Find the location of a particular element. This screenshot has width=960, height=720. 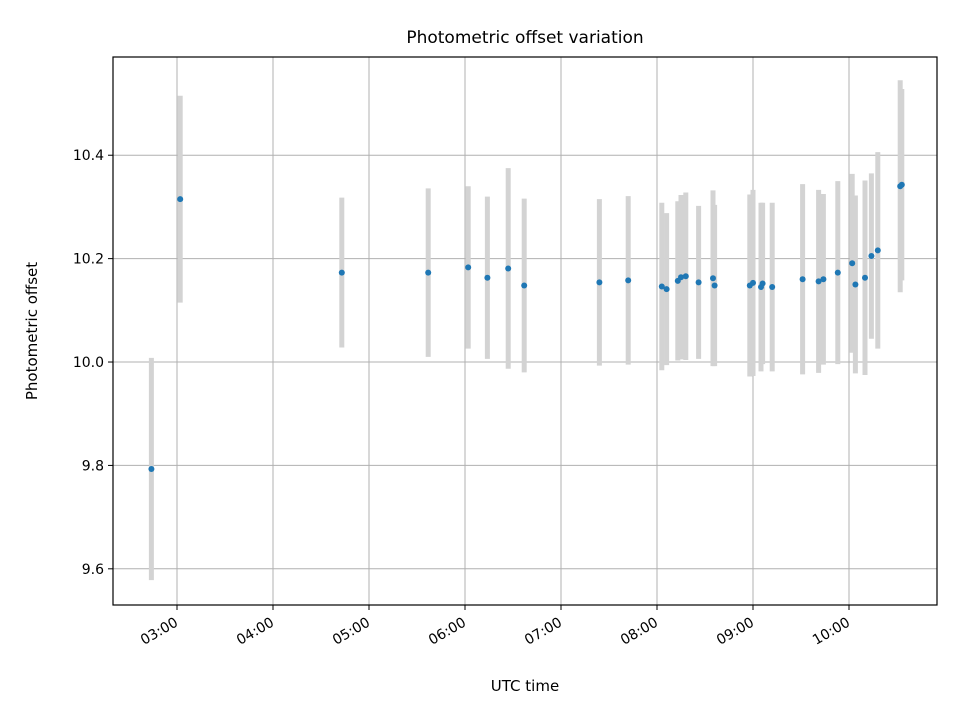

x-tick-label: 06:00 is located at coordinates (447, 632).